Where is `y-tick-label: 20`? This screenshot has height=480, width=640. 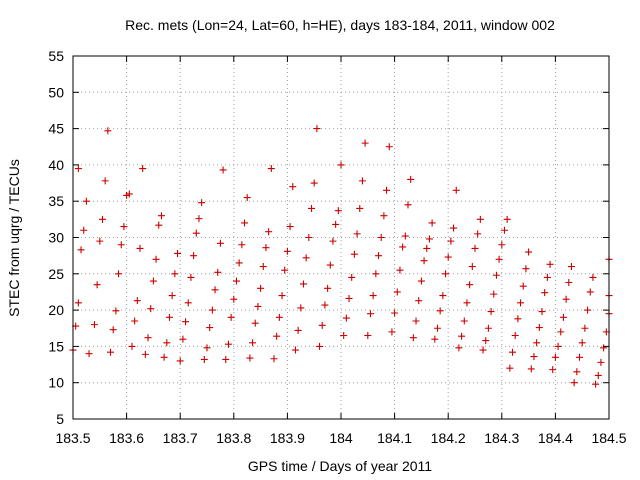 y-tick-label: 20 is located at coordinates (56, 310).